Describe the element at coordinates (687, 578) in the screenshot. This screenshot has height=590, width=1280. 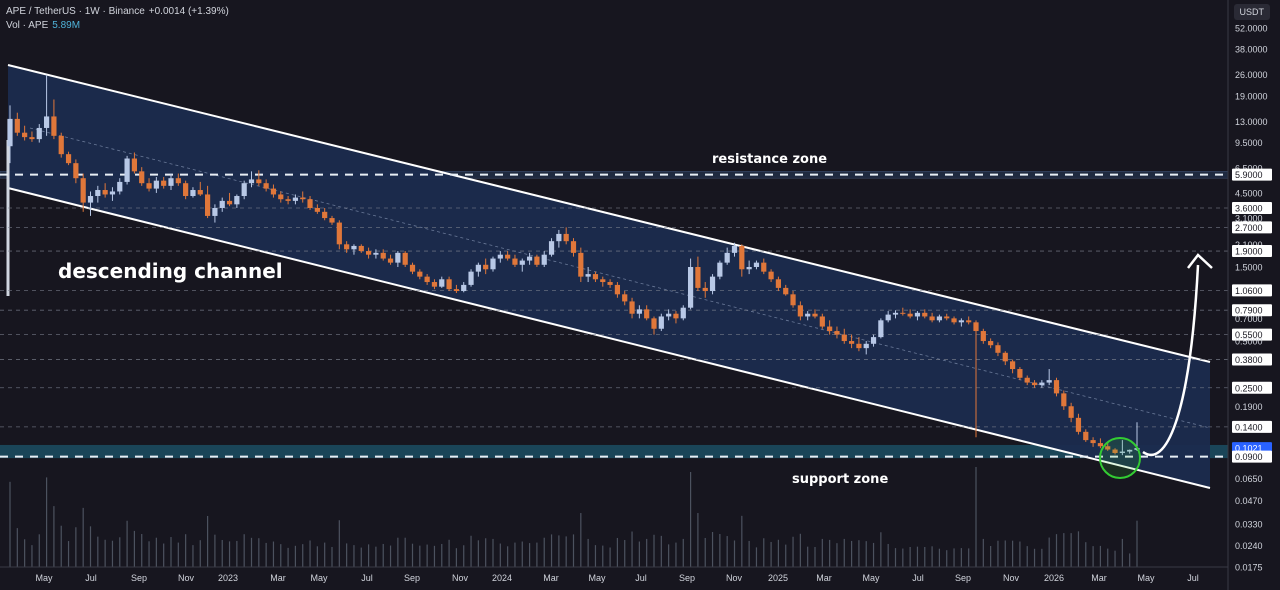
I see `time-tick: Sep` at that location.